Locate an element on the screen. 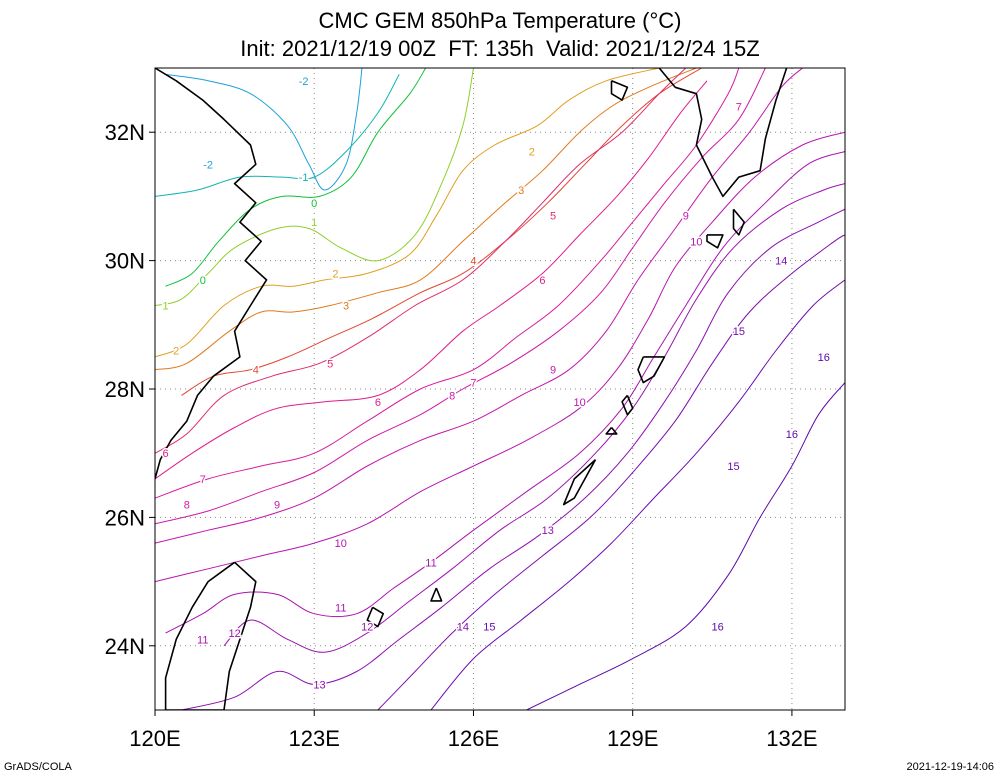  isotherm-label: -1 is located at coordinates (304, 178).